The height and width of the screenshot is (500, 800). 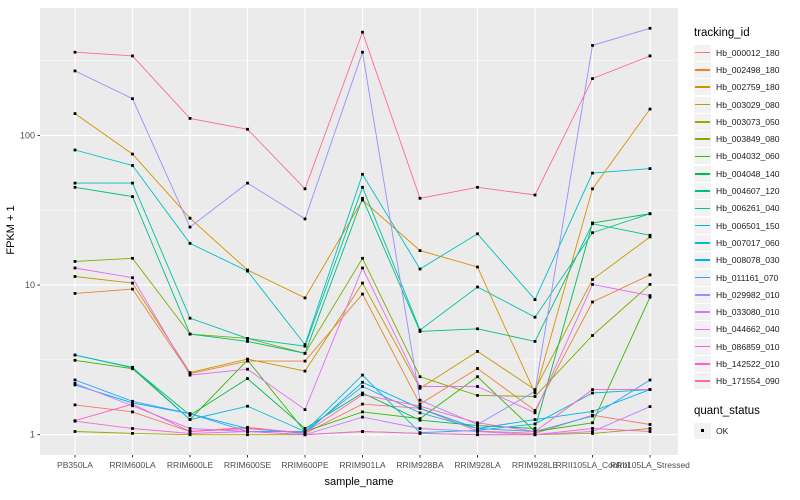 I want to click on legend-item-label: Hb_004032_060, so click(x=748, y=156).